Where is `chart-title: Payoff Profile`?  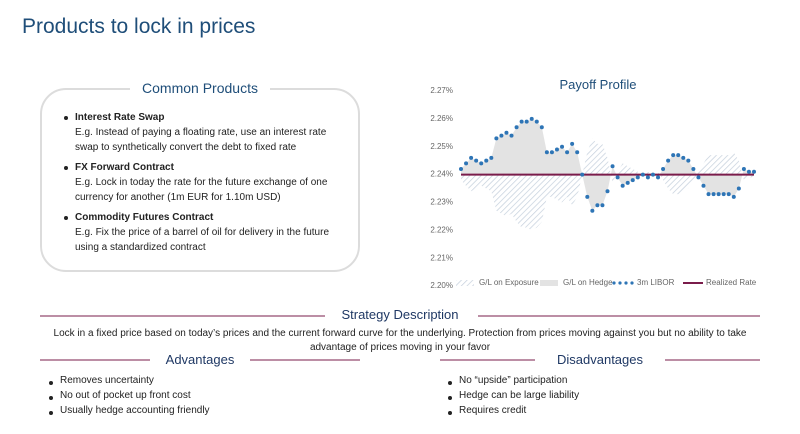 chart-title: Payoff Profile is located at coordinates (598, 84).